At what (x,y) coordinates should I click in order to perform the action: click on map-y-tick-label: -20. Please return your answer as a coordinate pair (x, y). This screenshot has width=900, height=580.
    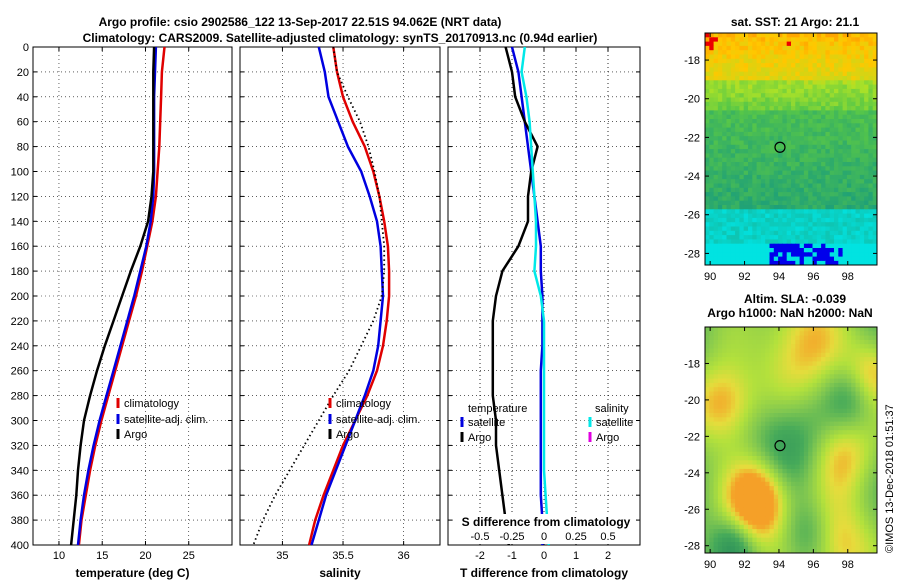
    Looking at the image, I should click on (692, 100).